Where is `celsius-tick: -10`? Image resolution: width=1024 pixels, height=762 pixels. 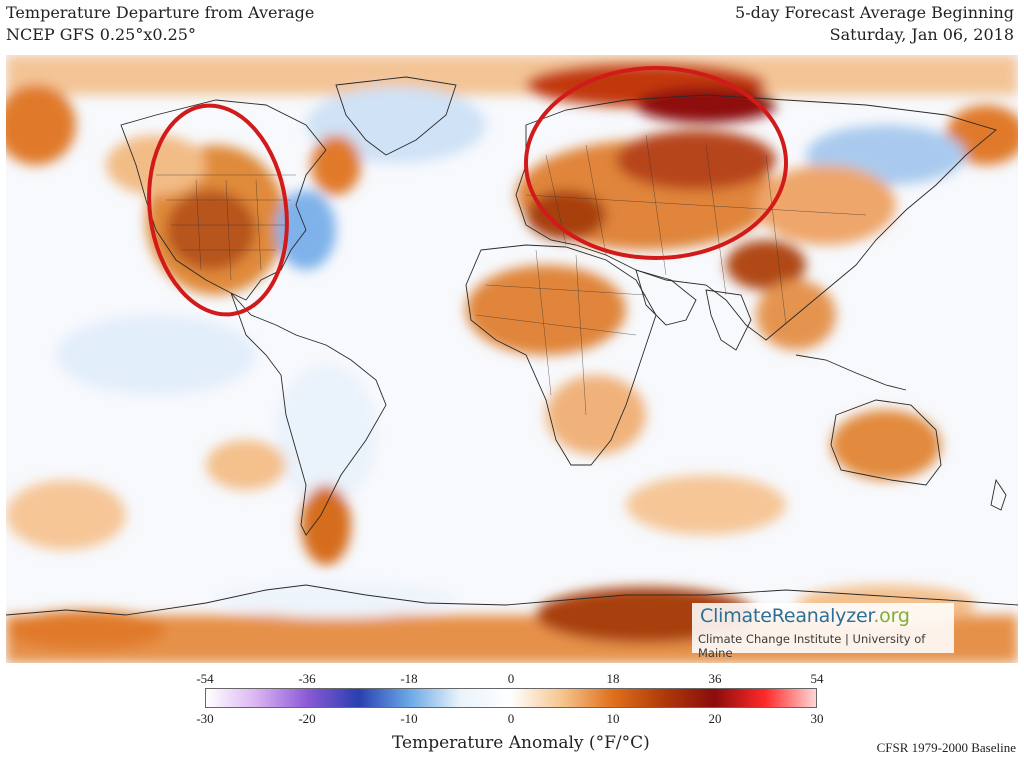 celsius-tick: -10 is located at coordinates (409, 718).